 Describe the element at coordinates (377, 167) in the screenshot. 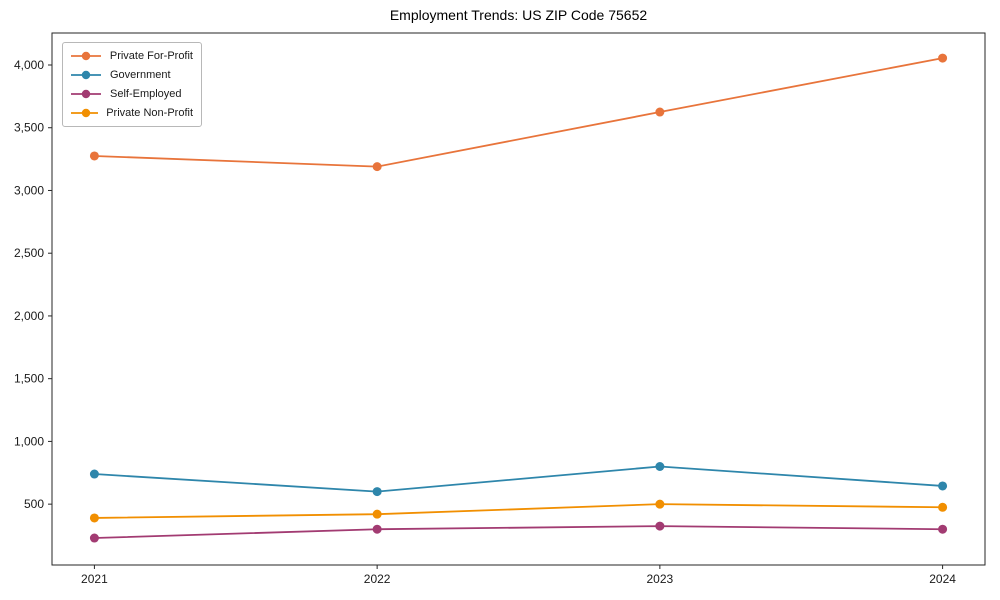

I see `data-point-private-for-profit-2022` at that location.